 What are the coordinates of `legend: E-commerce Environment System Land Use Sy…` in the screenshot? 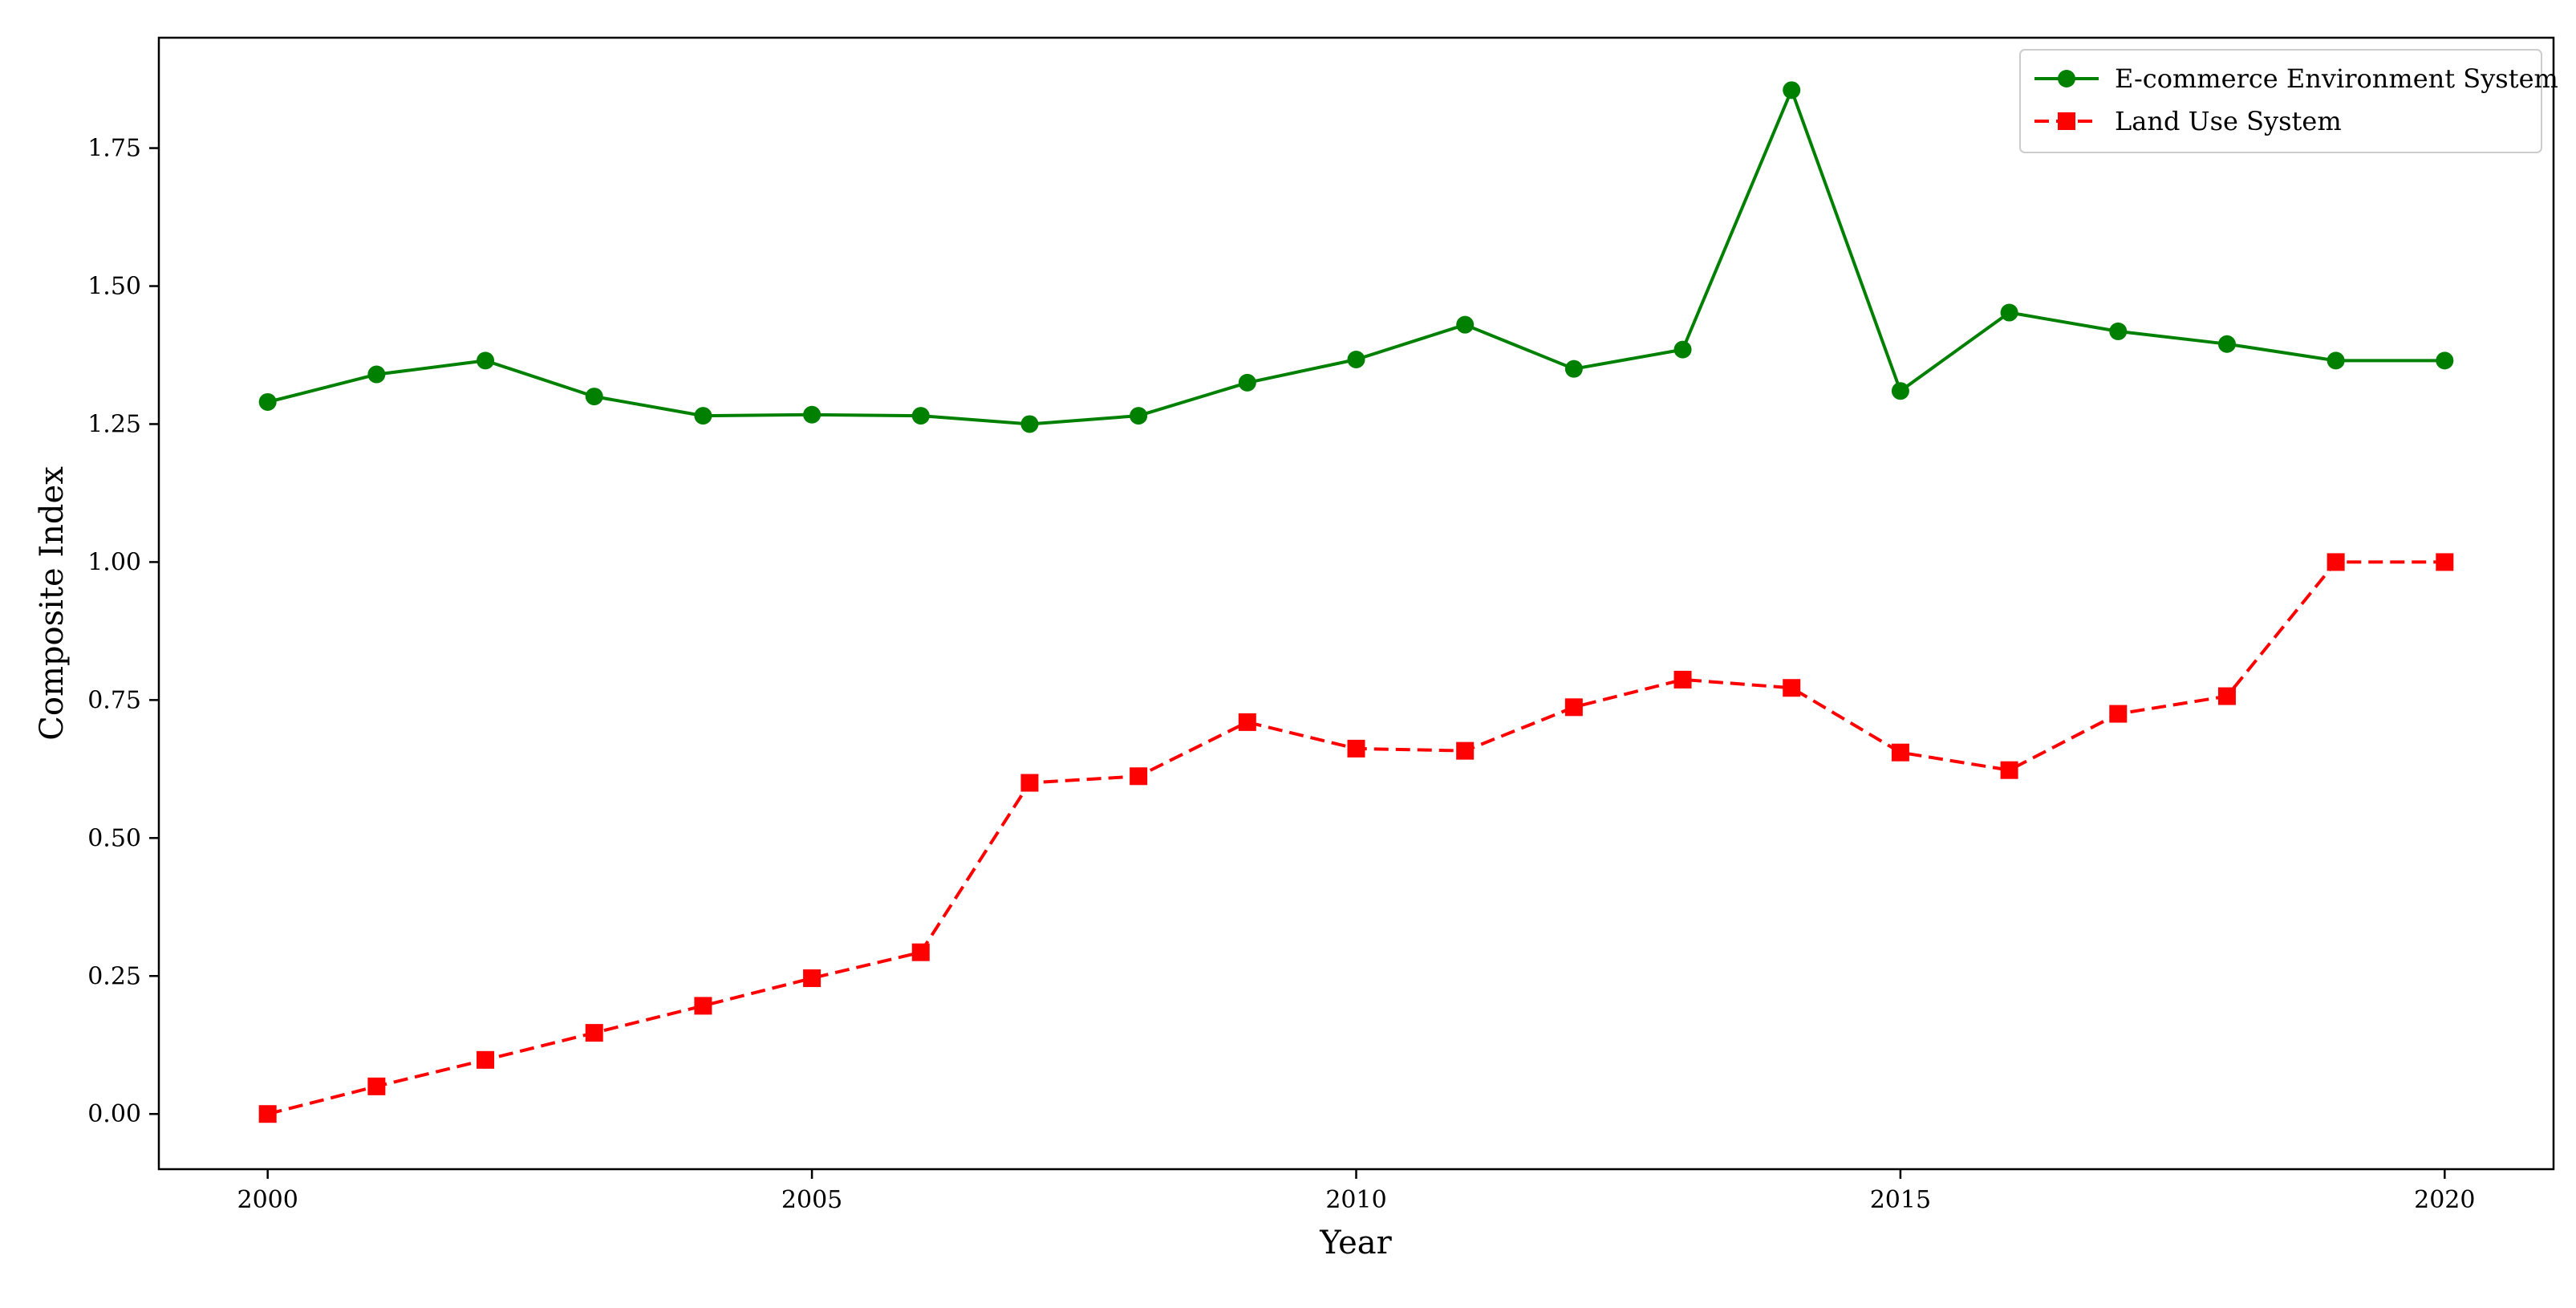 It's located at (2288, 101).